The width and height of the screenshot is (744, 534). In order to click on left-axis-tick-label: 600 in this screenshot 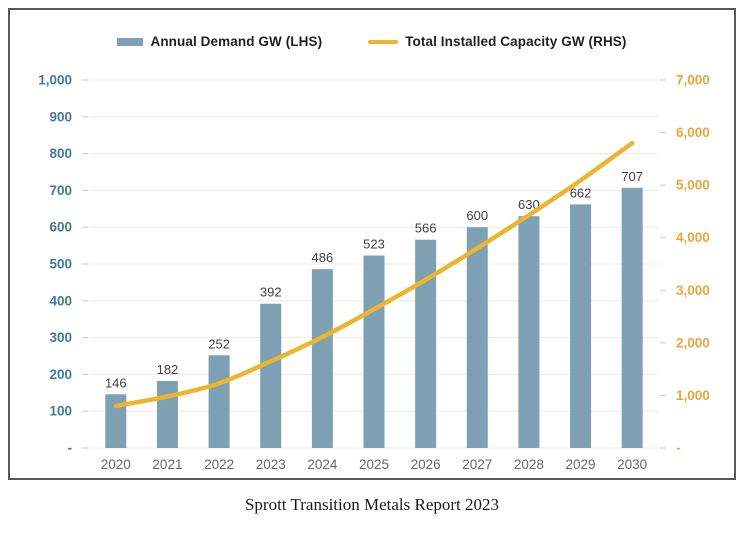, I will do `click(60, 227)`.